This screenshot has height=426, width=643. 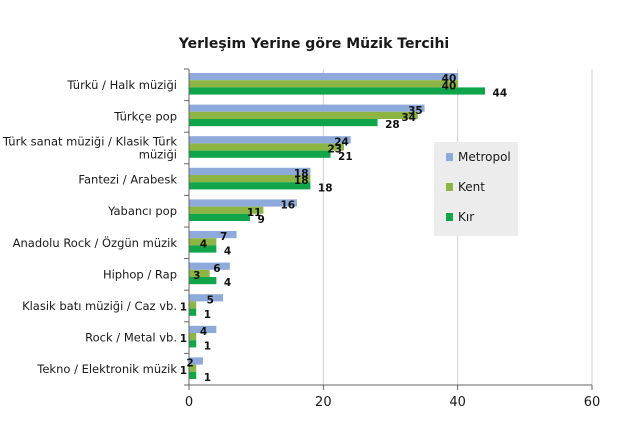 I want to click on data-label: 21, so click(x=345, y=157).